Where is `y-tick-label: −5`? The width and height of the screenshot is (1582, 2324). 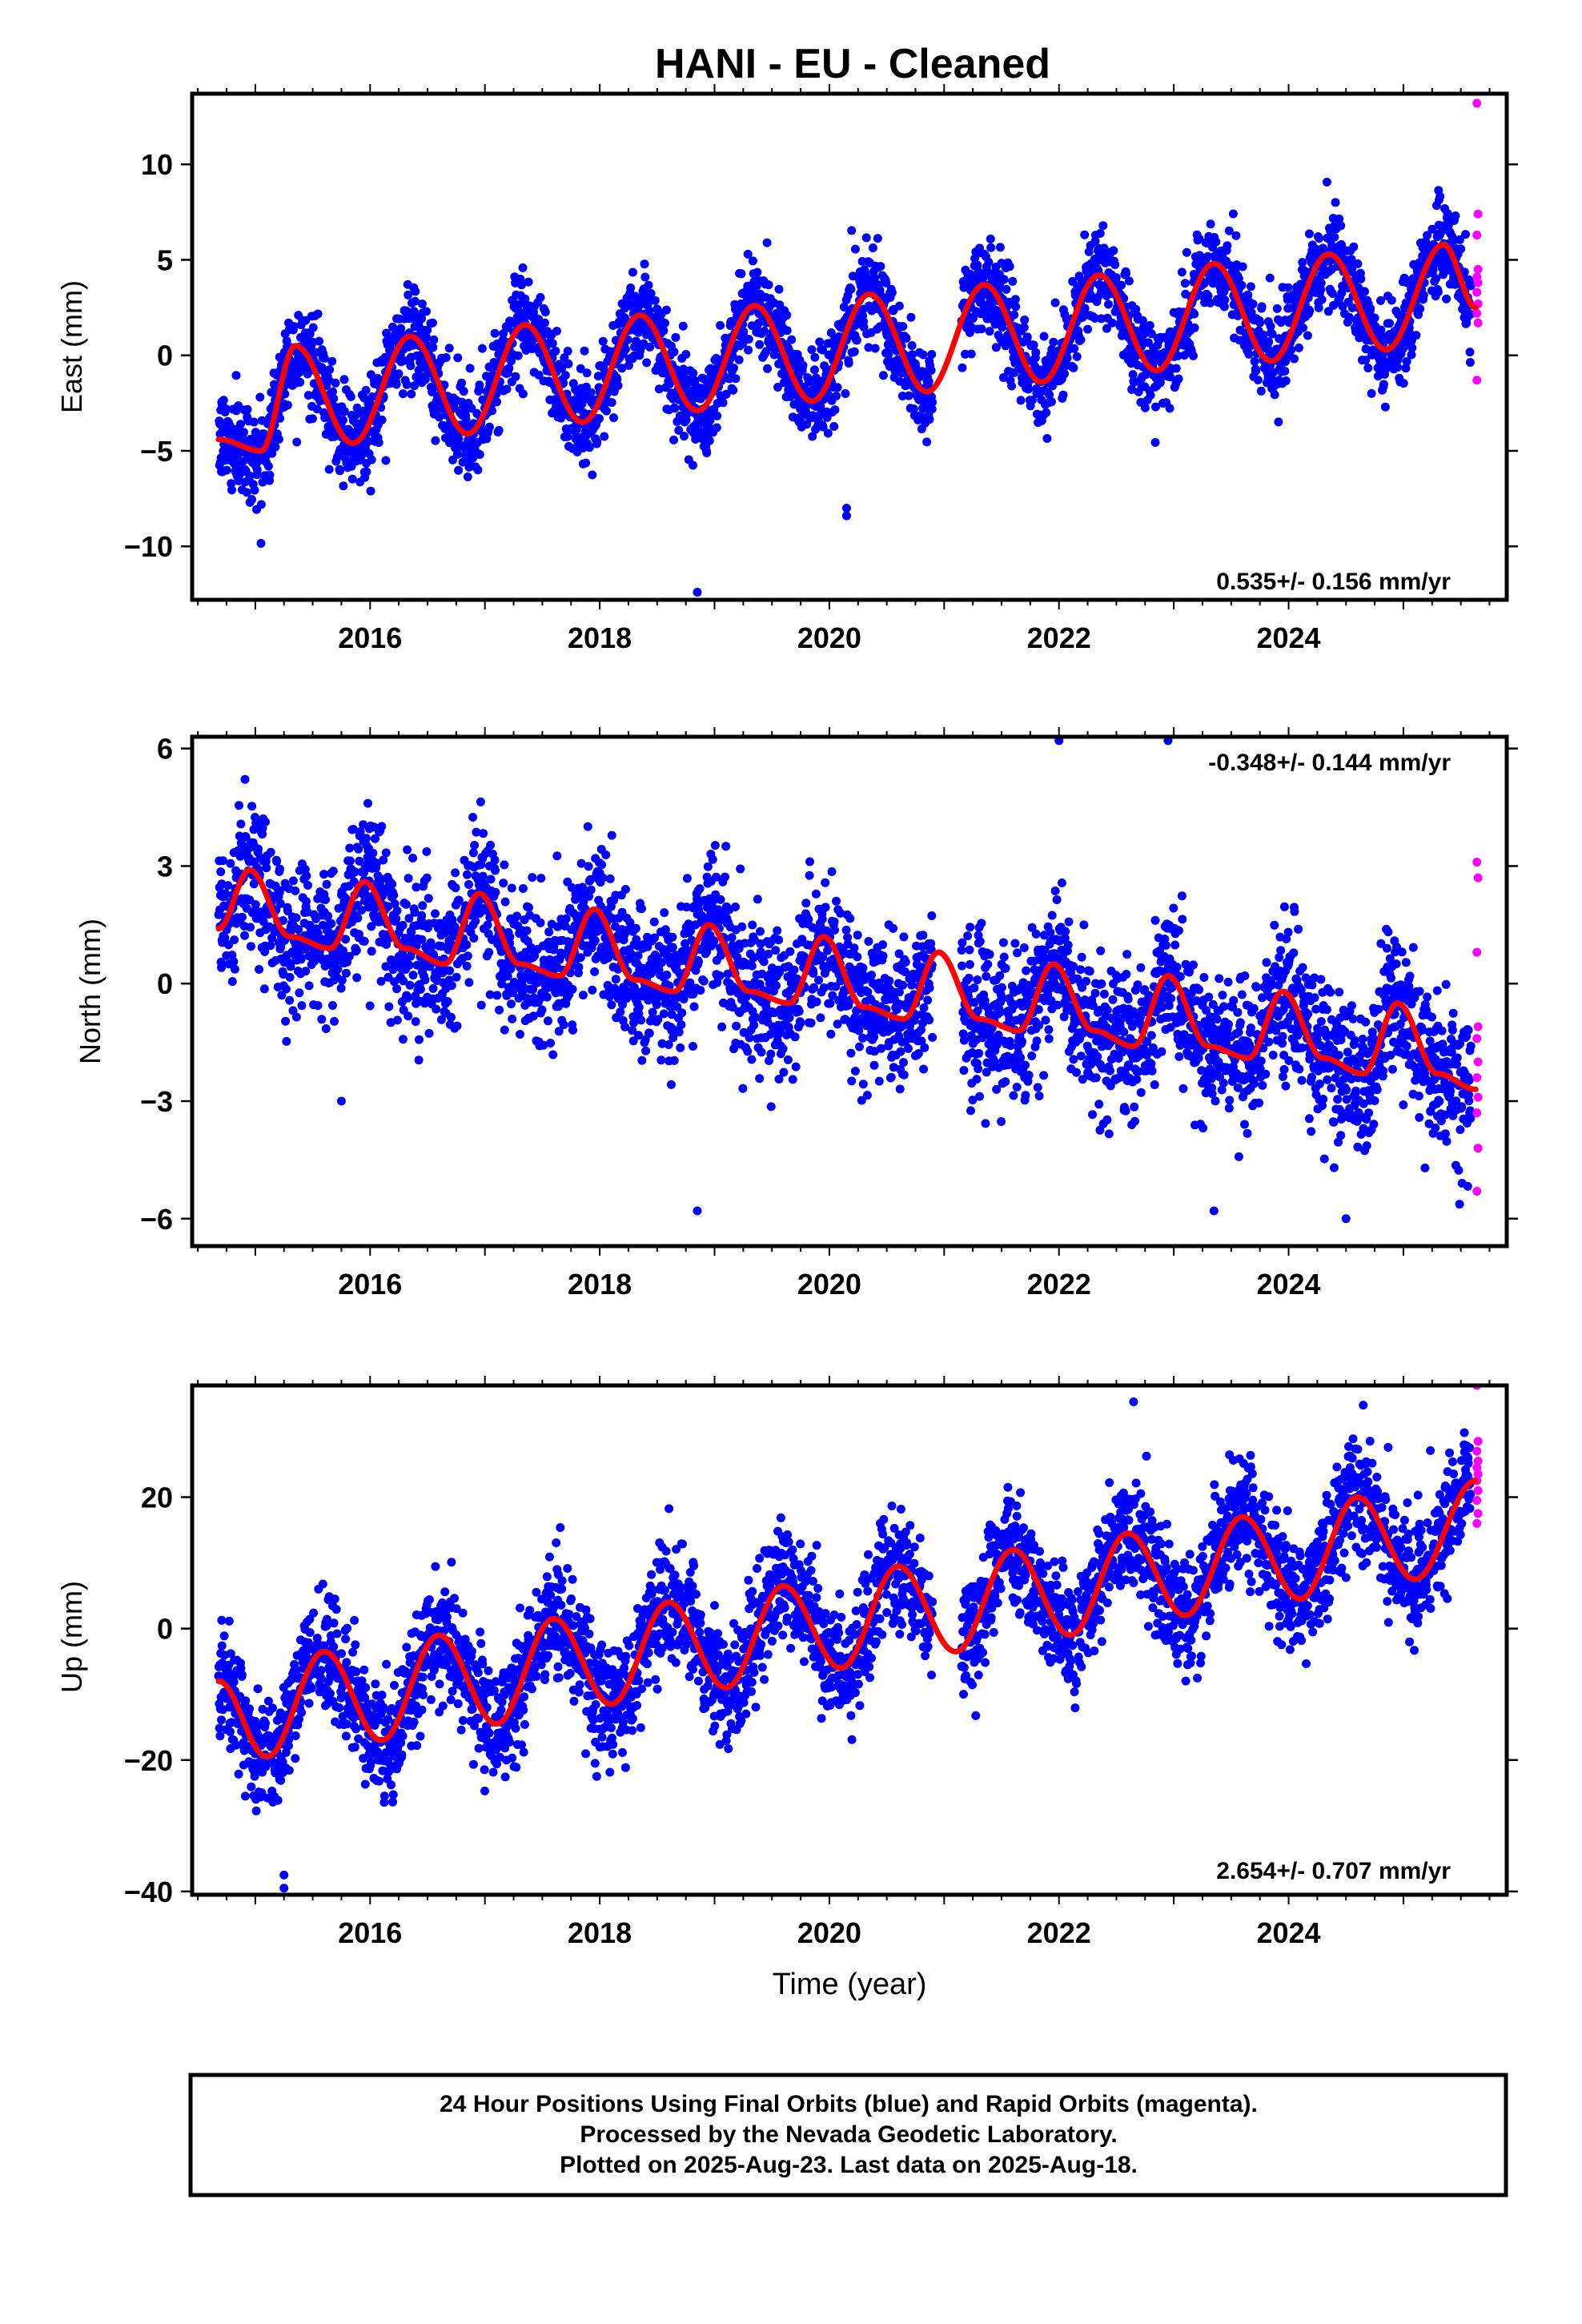
y-tick-label: −5 is located at coordinates (156, 451).